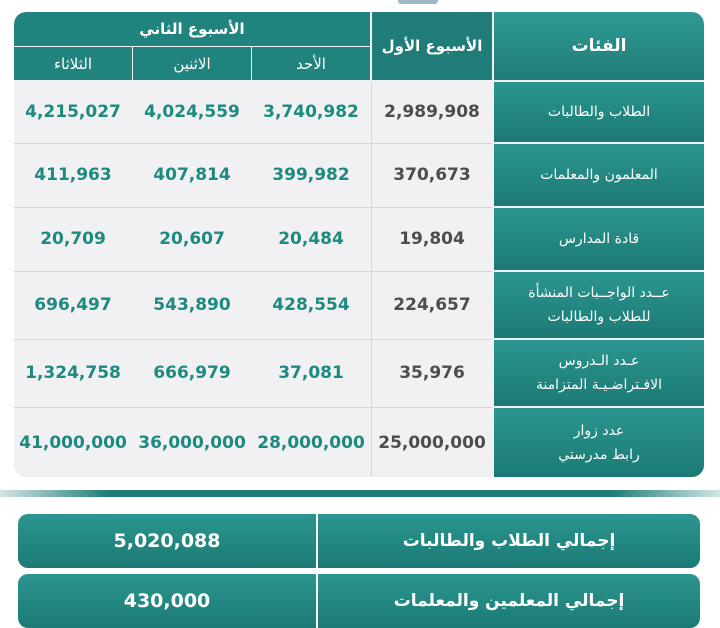 Image resolution: width=720 pixels, height=628 pixels. Describe the element at coordinates (599, 175) in the screenshot. I see `category-cell: المعلمون والمعلمات` at that location.